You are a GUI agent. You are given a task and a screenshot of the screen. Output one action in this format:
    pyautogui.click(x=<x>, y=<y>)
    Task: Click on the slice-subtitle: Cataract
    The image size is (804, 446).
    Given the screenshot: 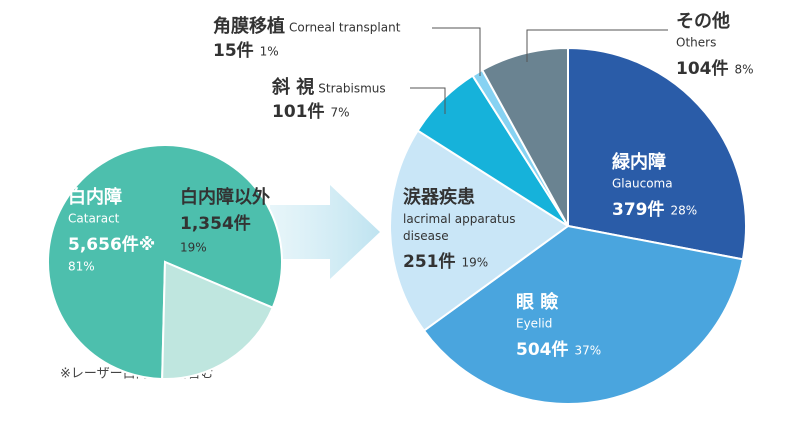 What is the action you would take?
    pyautogui.click(x=94, y=219)
    